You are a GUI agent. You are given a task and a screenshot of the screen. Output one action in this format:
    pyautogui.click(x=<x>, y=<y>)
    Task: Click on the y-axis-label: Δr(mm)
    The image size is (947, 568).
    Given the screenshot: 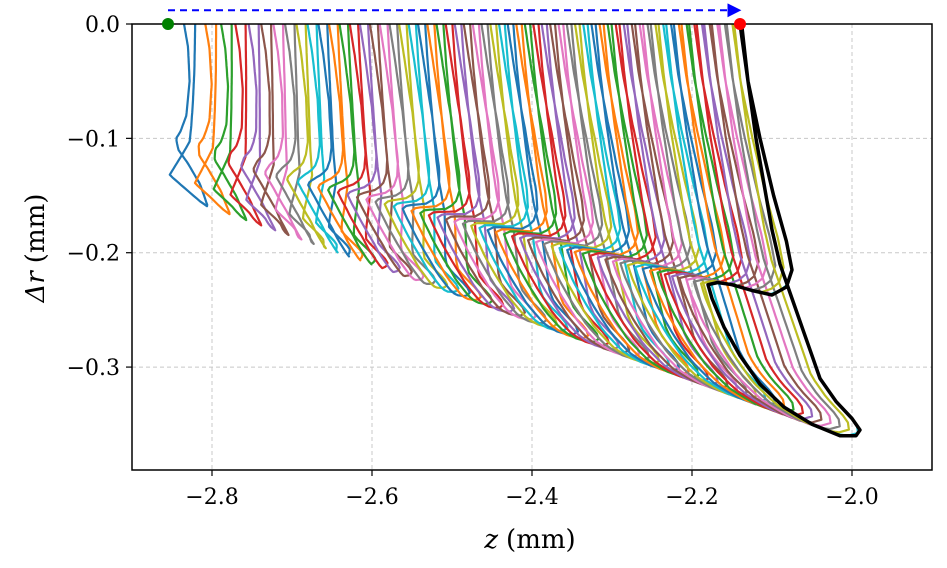 What is the action you would take?
    pyautogui.click(x=36, y=249)
    